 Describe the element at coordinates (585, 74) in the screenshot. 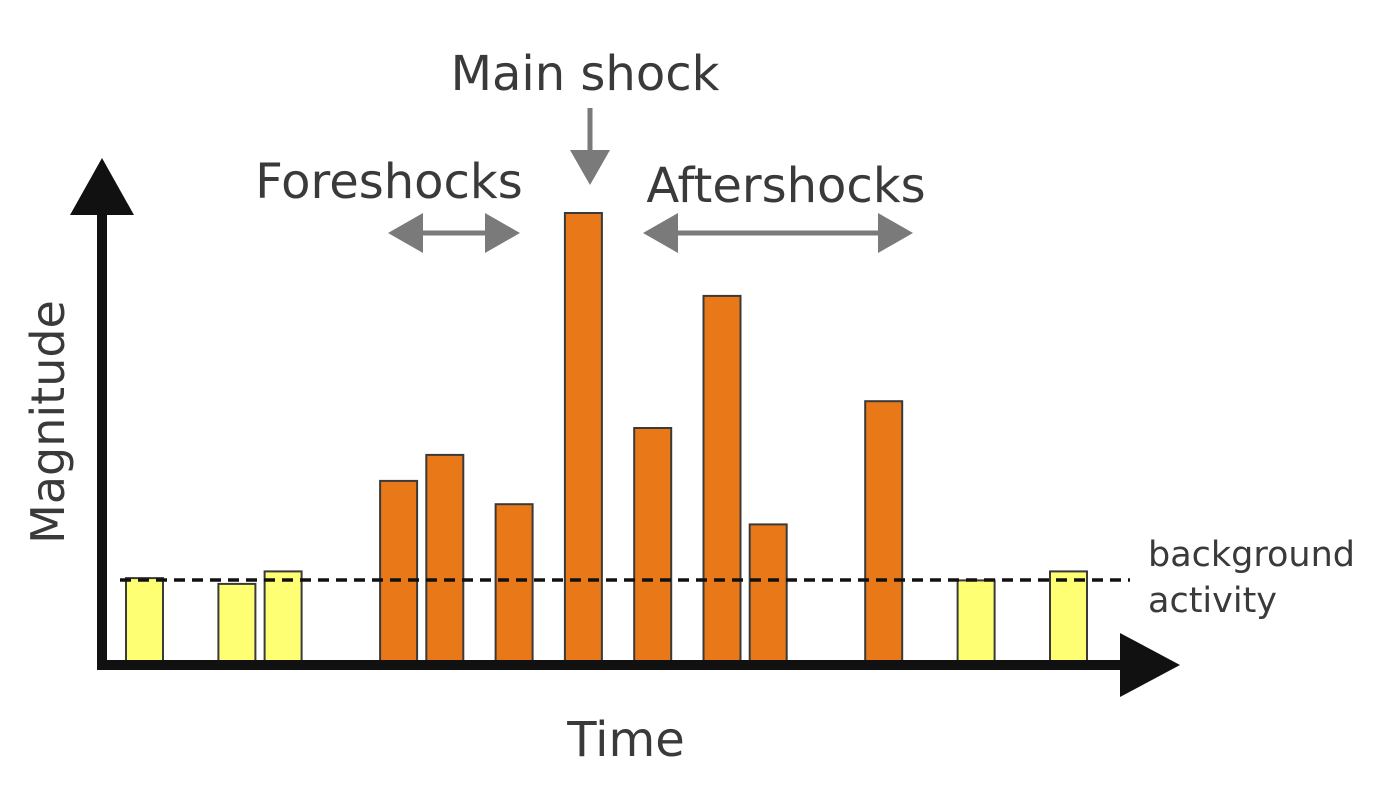

I see `main-shock-label: Main shock` at that location.